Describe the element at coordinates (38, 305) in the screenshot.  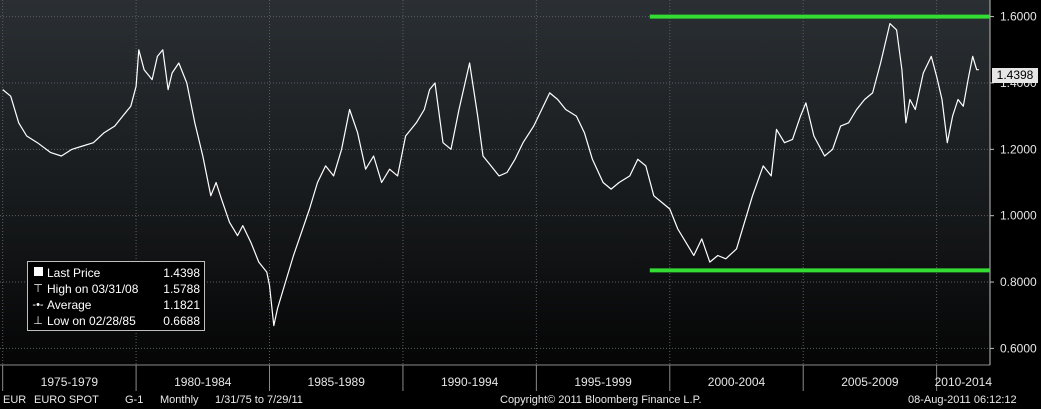
I see `average-marker-icon: -•-` at that location.